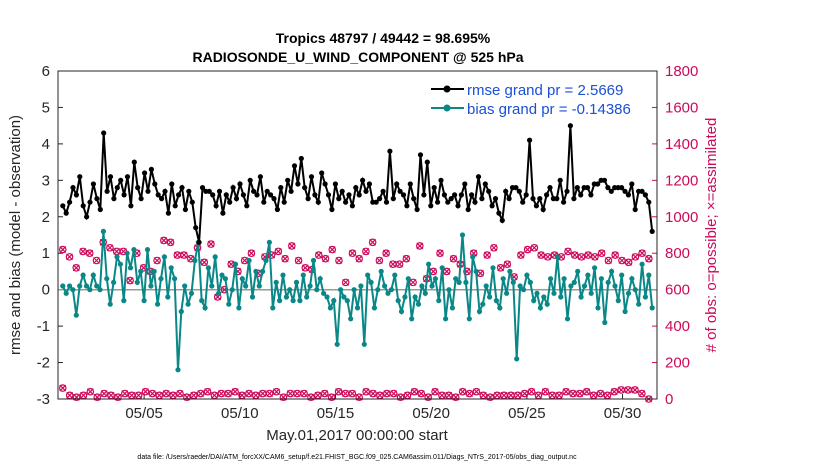  I want to click on left-tick-label: -3, so click(43, 399).